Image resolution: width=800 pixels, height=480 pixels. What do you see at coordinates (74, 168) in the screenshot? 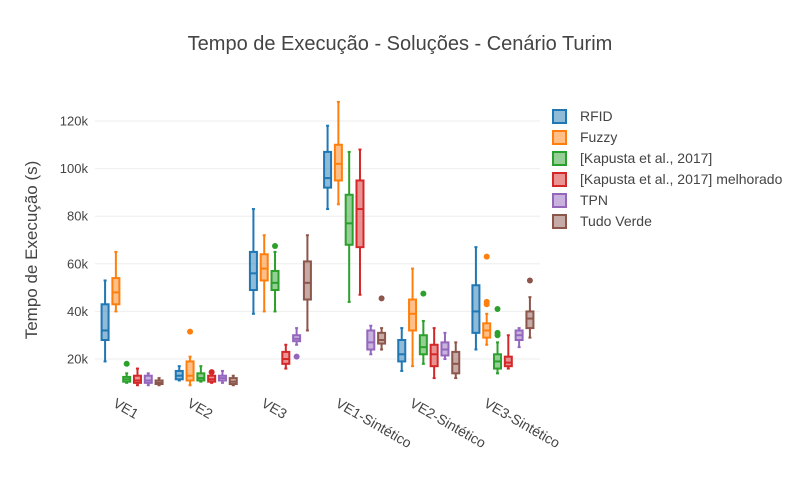
I see `y-tick-label: 100k` at bounding box center [74, 168].